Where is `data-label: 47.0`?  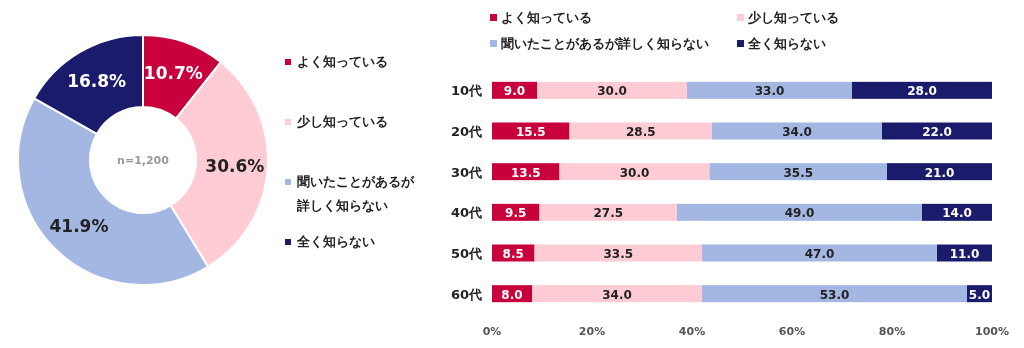 data-label: 47.0 is located at coordinates (819, 254).